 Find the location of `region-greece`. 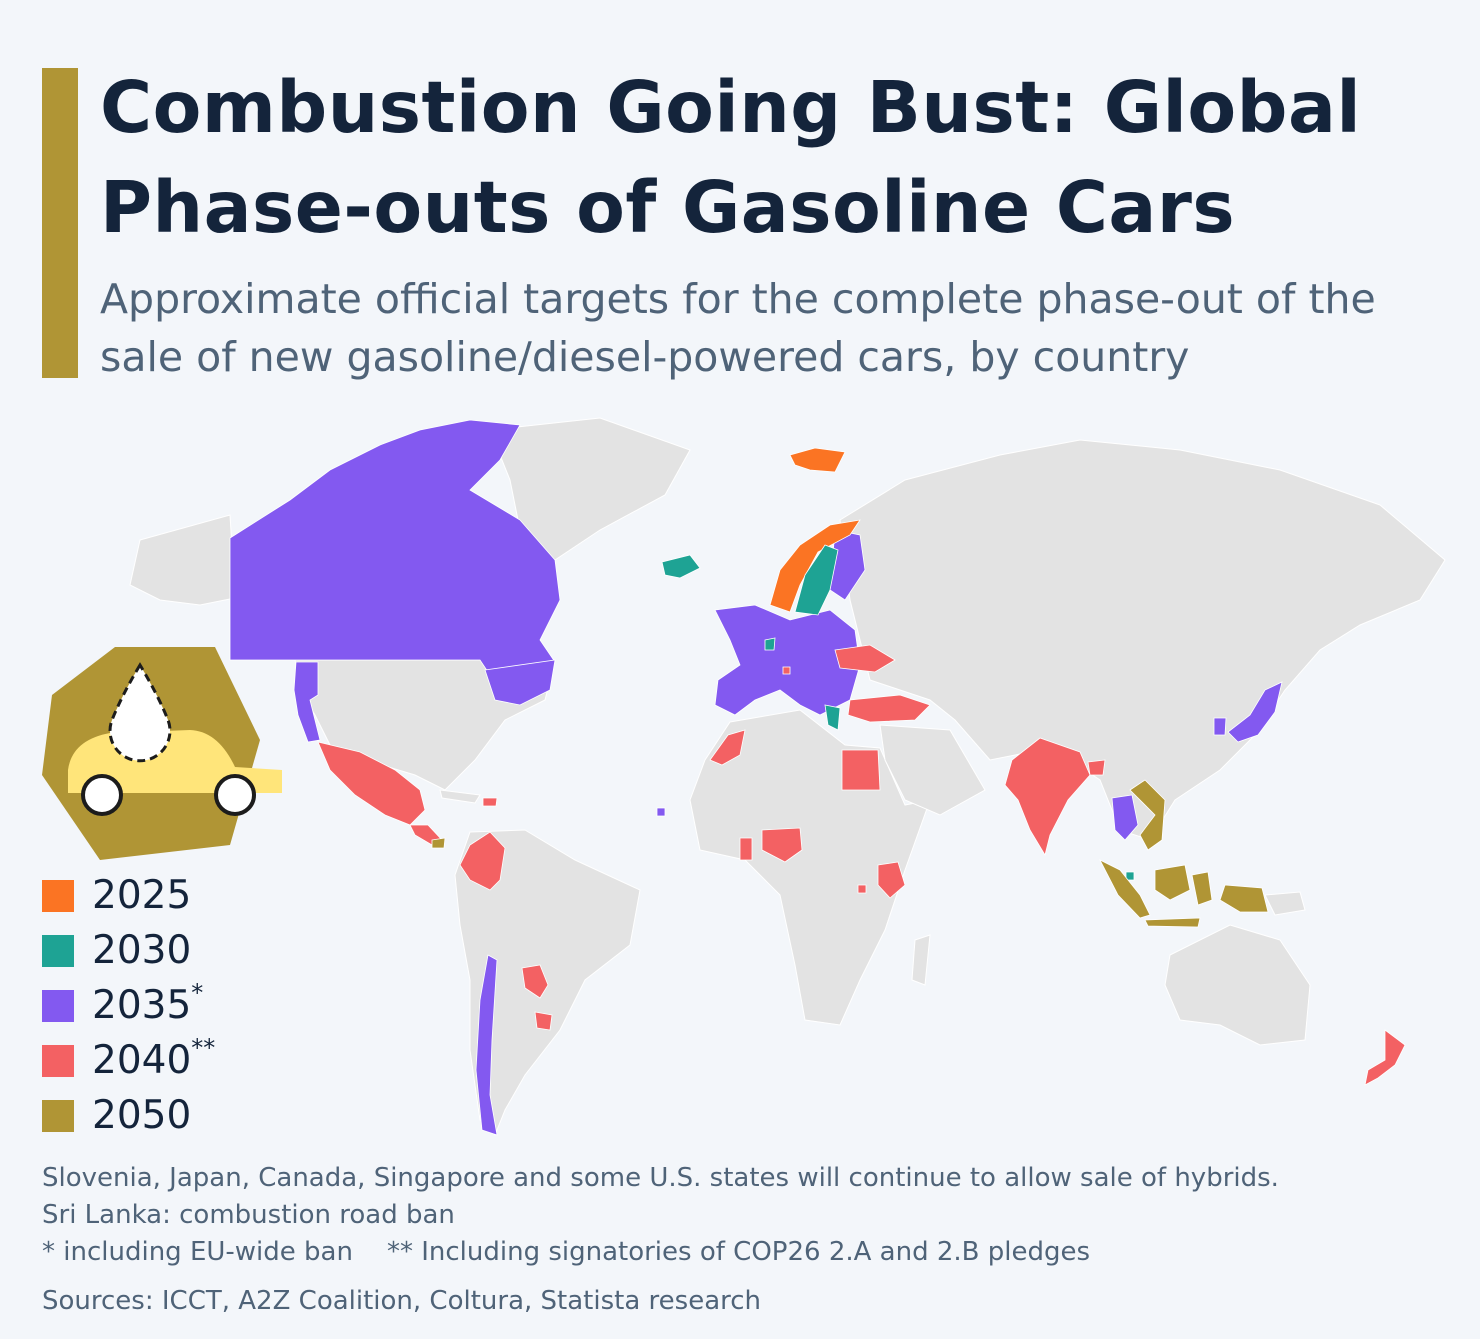

region-greece is located at coordinates (832, 717).